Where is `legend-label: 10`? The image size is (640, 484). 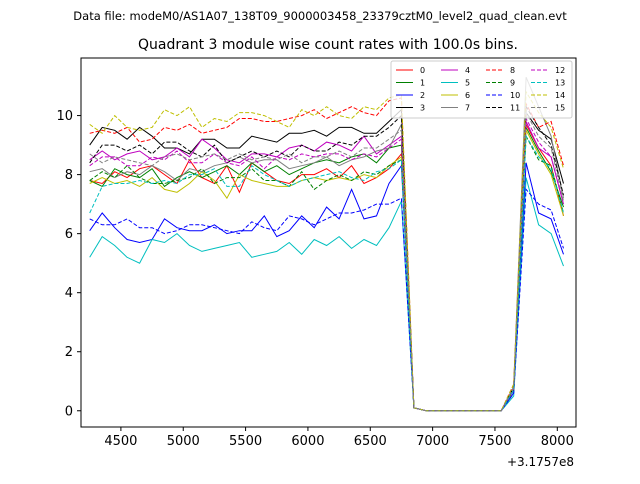
legend-label: 10 is located at coordinates (515, 95).